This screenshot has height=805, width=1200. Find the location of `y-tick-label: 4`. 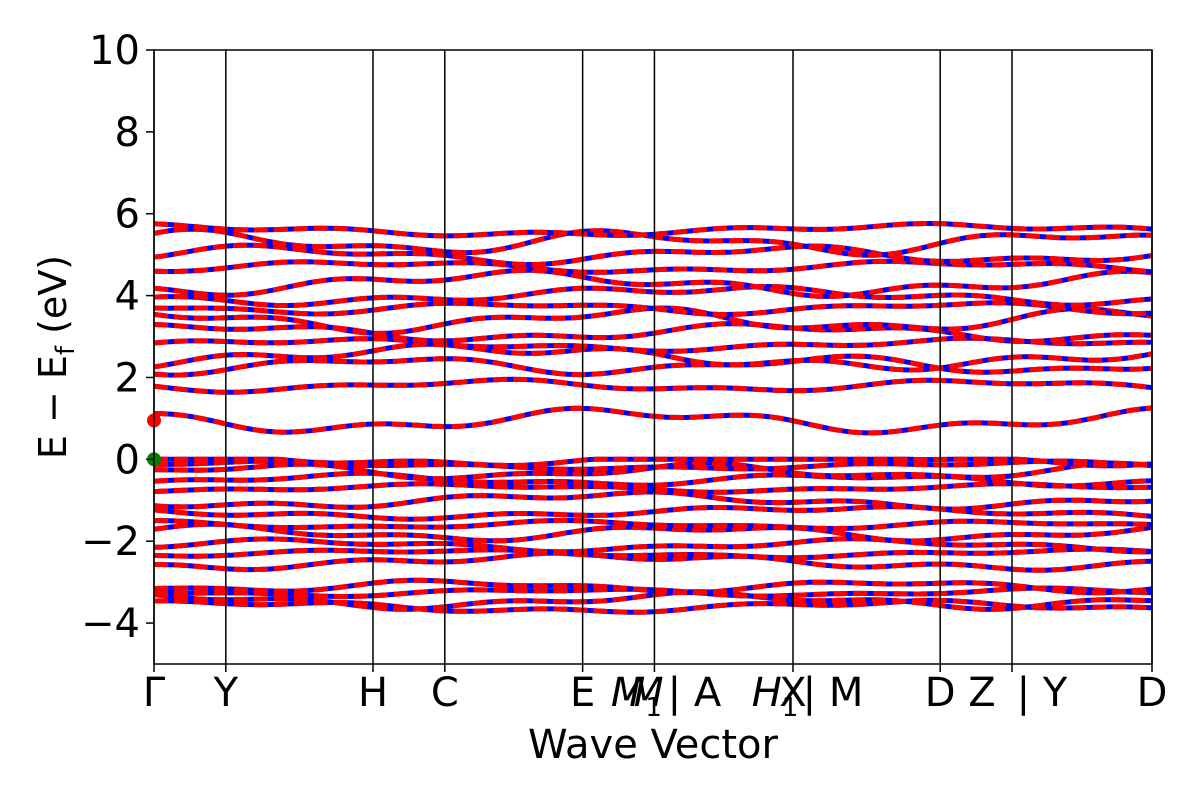

y-tick-label: 4 is located at coordinates (127, 297).